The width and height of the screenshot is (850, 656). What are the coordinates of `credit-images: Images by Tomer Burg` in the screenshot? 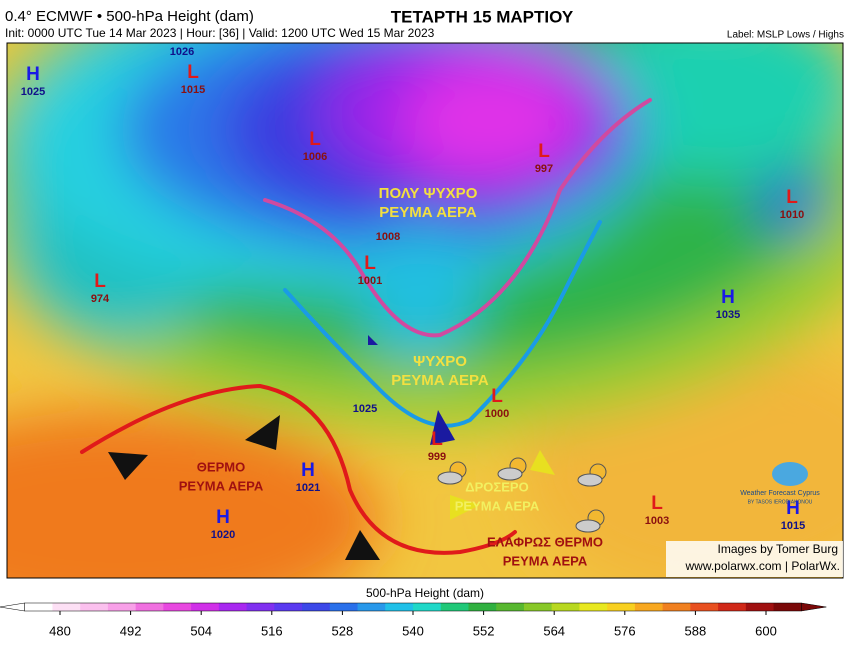 It's located at (778, 549).